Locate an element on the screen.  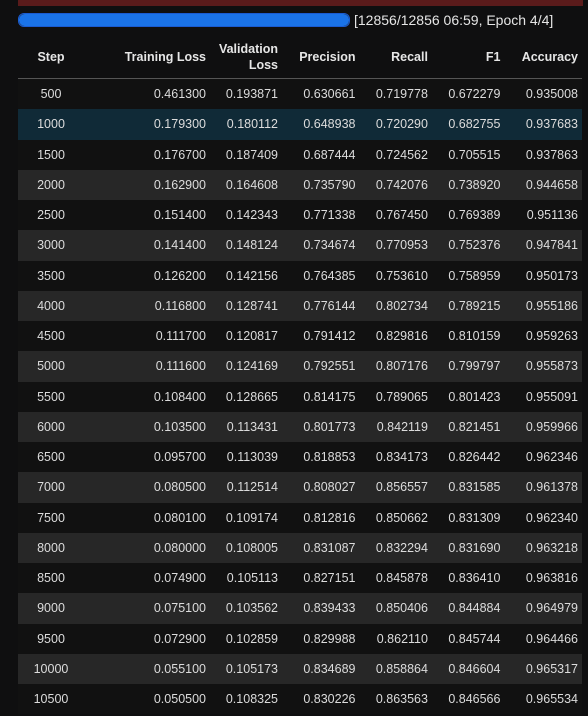
cell-validation-loss: 0.112514 is located at coordinates (246, 487).